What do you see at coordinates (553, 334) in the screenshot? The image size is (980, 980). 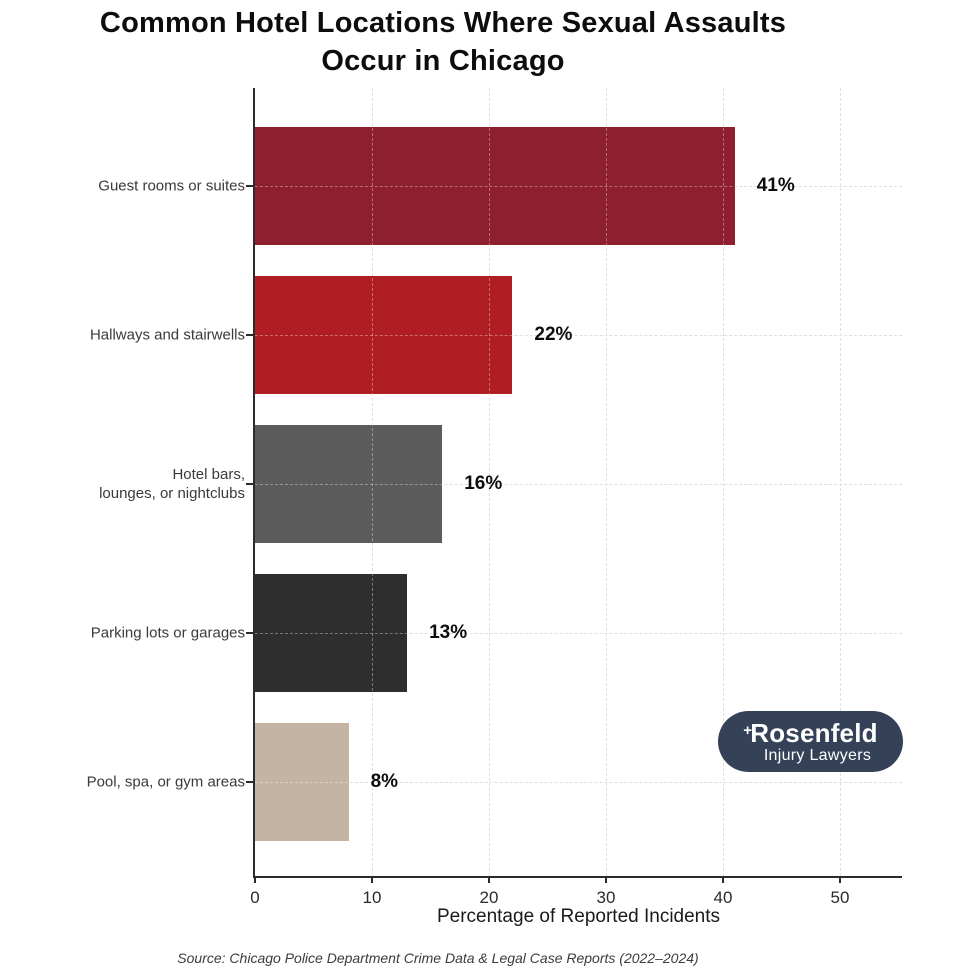 I see `bar-value-label: 22%` at bounding box center [553, 334].